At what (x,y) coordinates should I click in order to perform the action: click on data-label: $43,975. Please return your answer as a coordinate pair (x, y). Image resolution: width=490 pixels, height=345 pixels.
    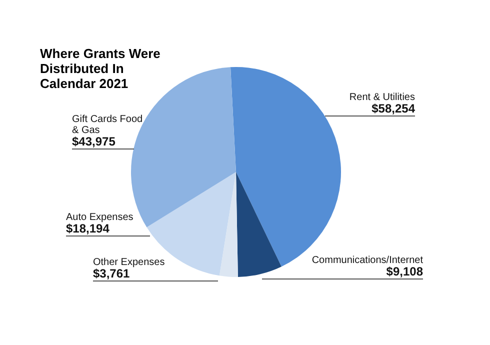
    Looking at the image, I should click on (94, 141).